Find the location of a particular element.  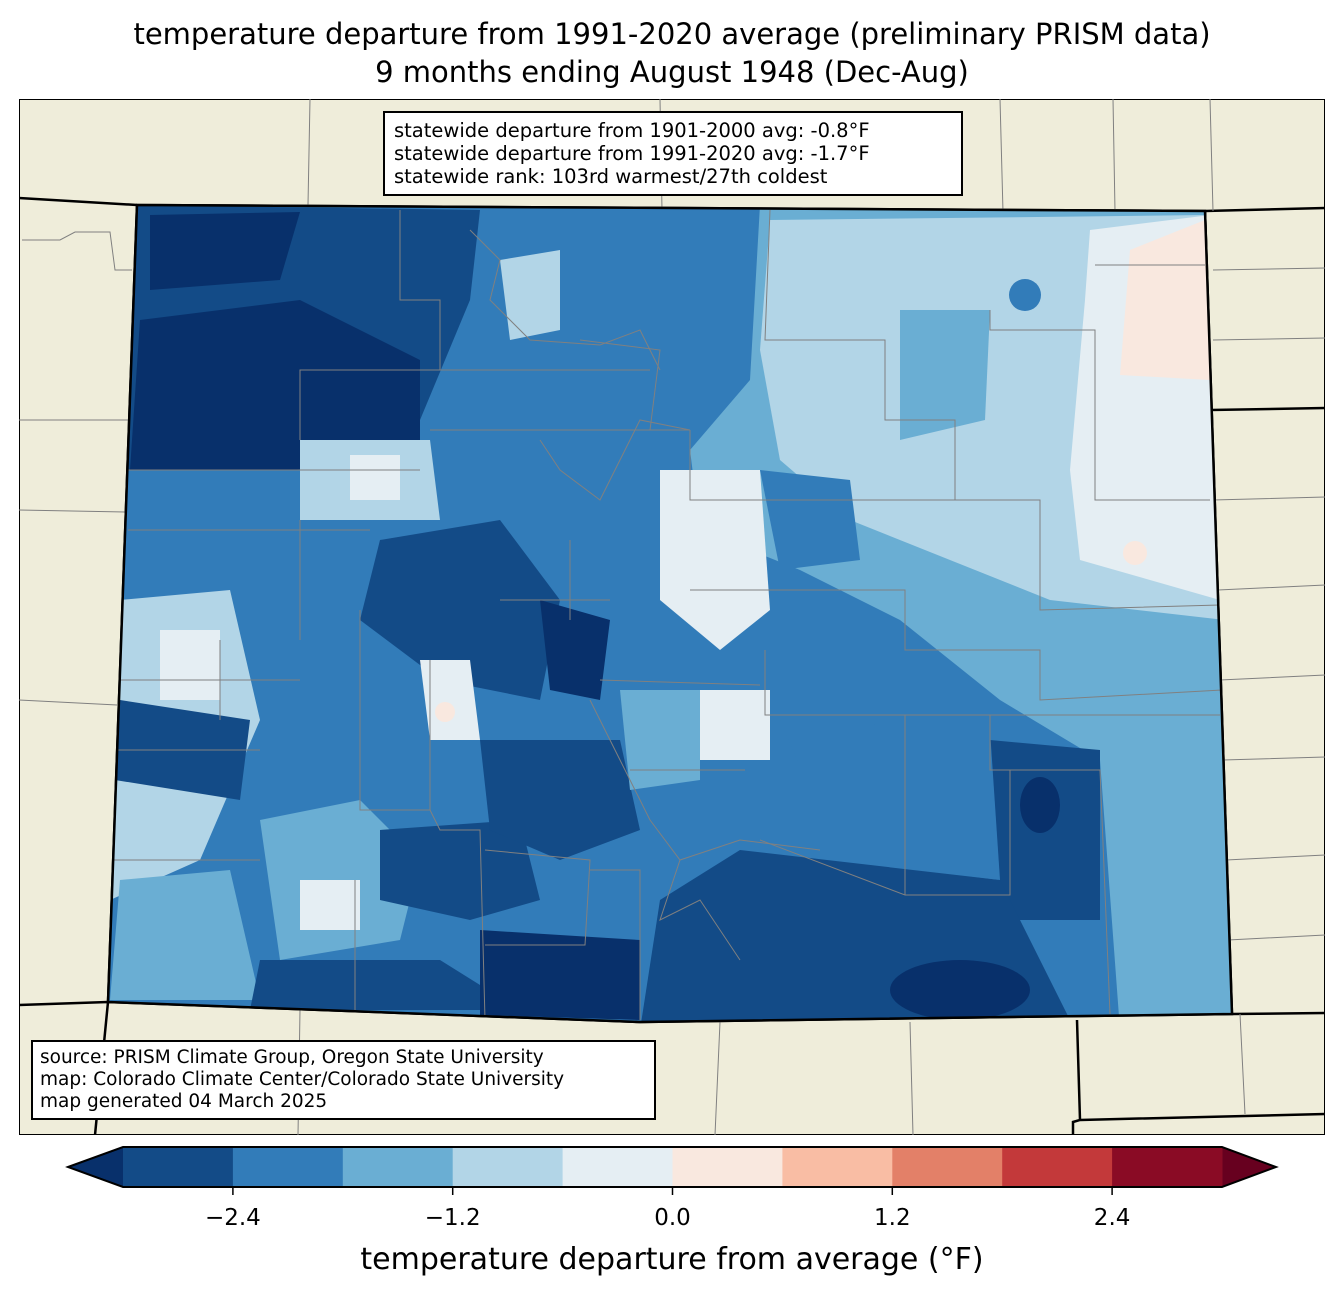

colorbar-outline is located at coordinates (672, 1167).